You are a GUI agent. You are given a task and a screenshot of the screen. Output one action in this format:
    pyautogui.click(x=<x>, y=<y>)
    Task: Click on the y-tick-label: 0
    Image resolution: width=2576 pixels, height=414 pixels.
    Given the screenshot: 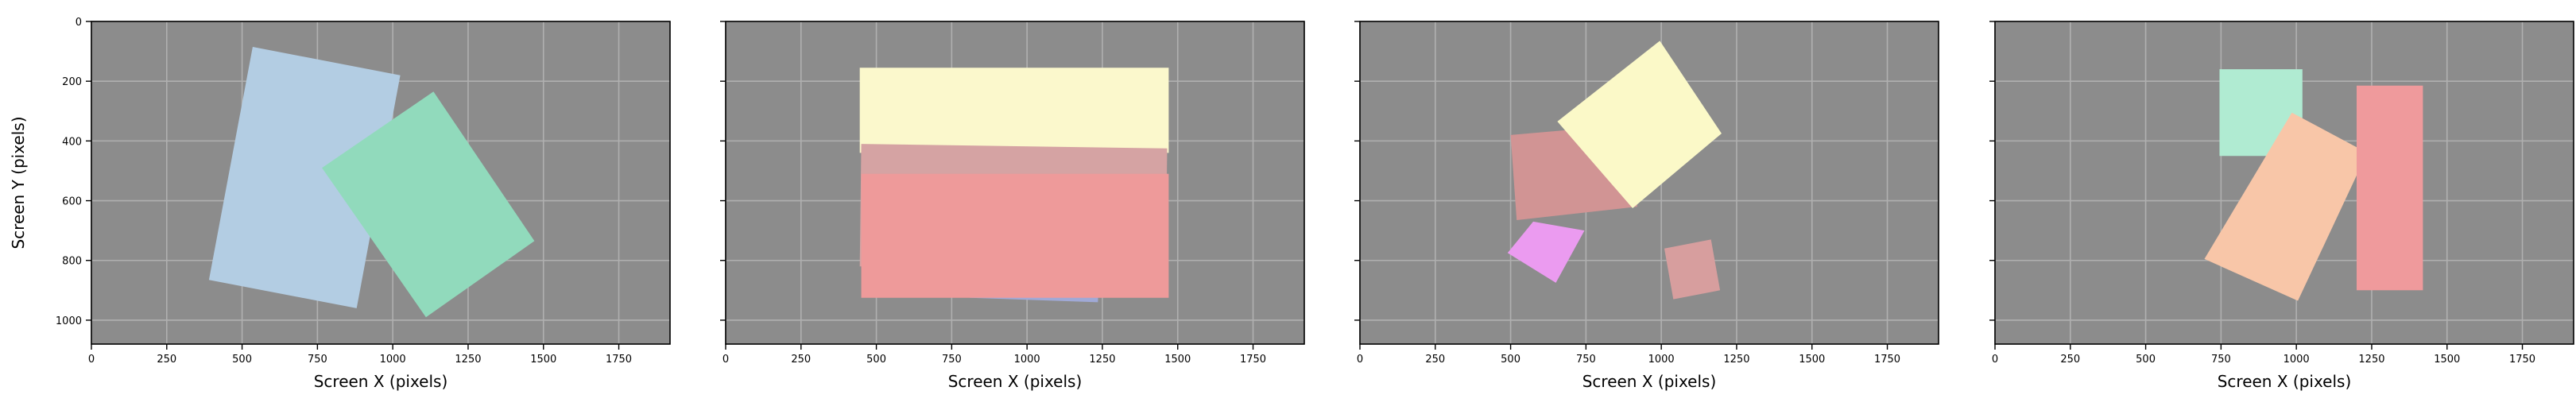 What is the action you would take?
    pyautogui.click(x=79, y=23)
    